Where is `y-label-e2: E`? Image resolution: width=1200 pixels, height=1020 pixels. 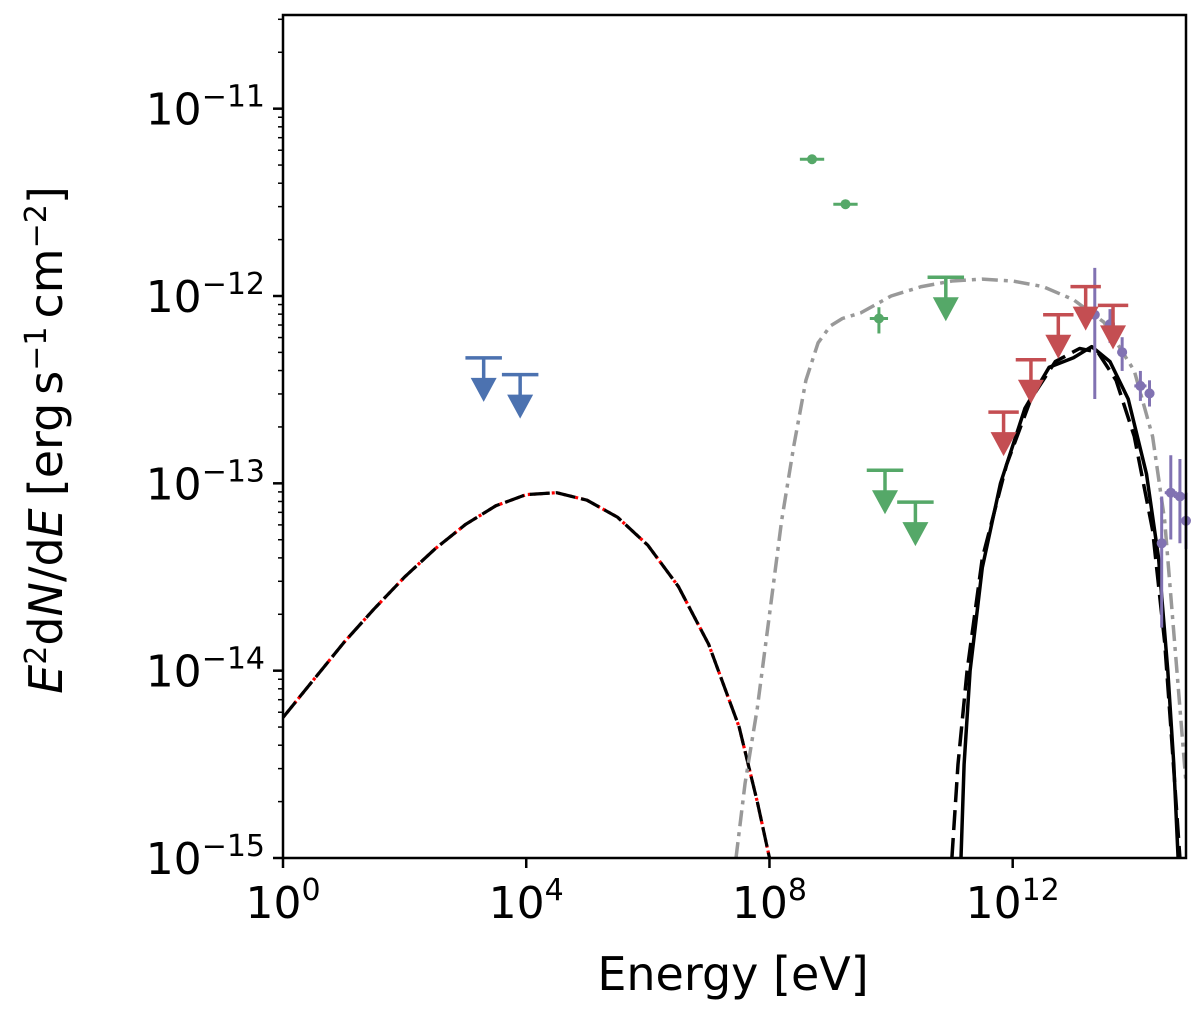 y-label-e2: E is located at coordinates (46, 522).